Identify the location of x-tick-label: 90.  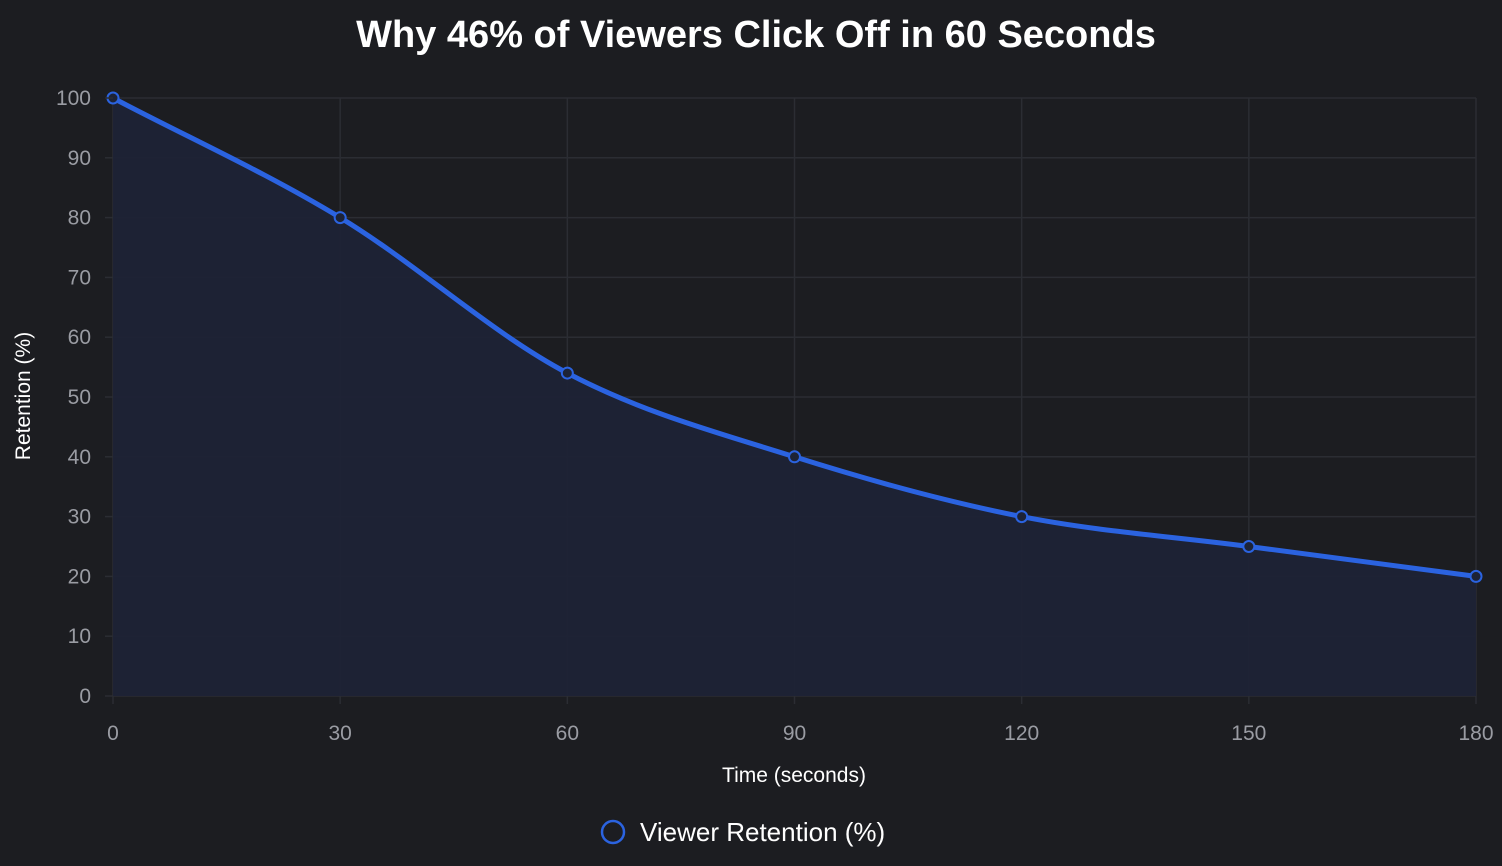
(794, 733).